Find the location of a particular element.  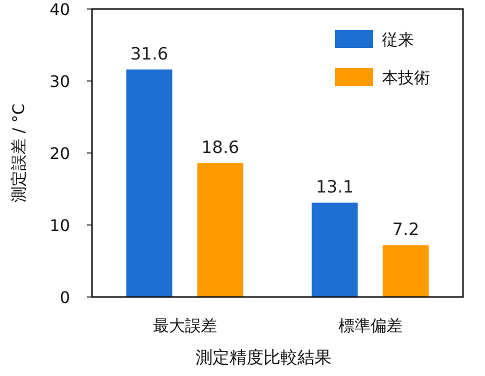

y-tick-label: 40 is located at coordinates (60, 9).